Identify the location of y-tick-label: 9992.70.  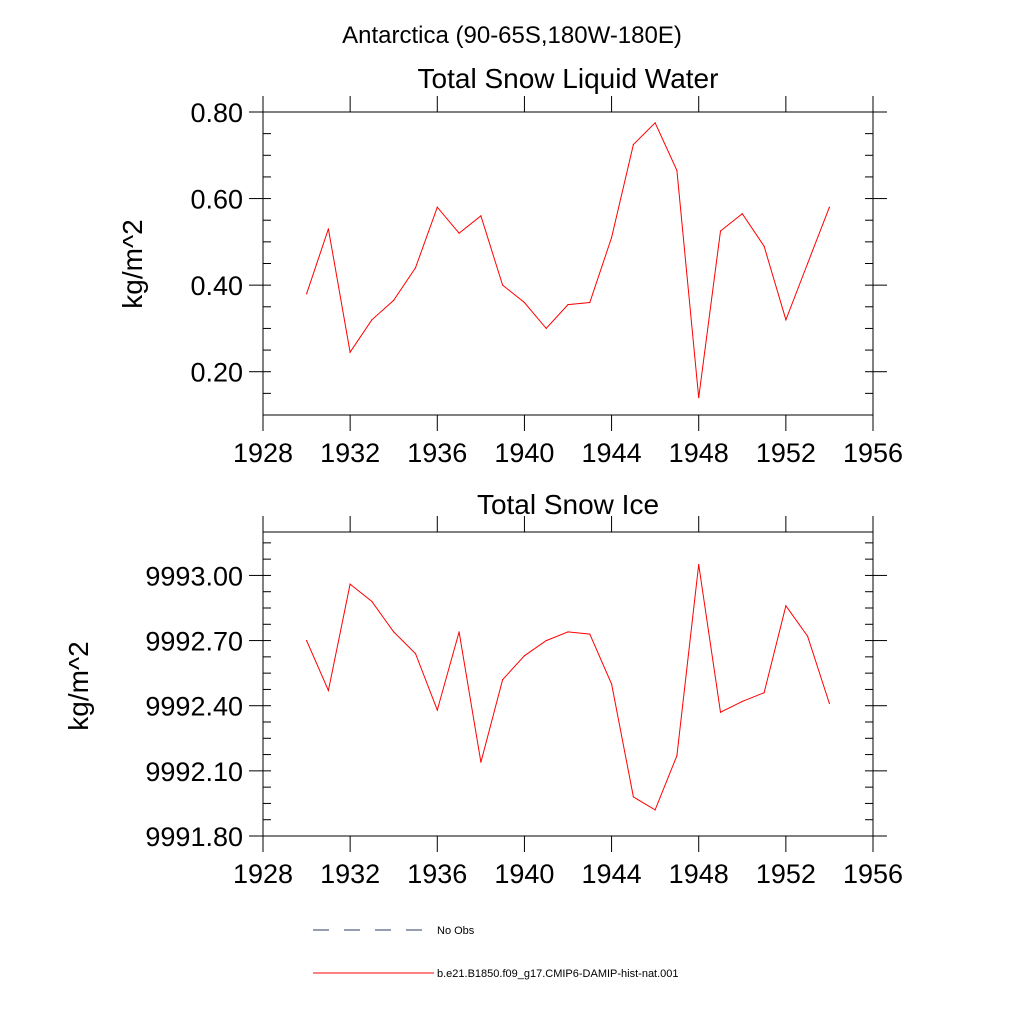
(194, 642).